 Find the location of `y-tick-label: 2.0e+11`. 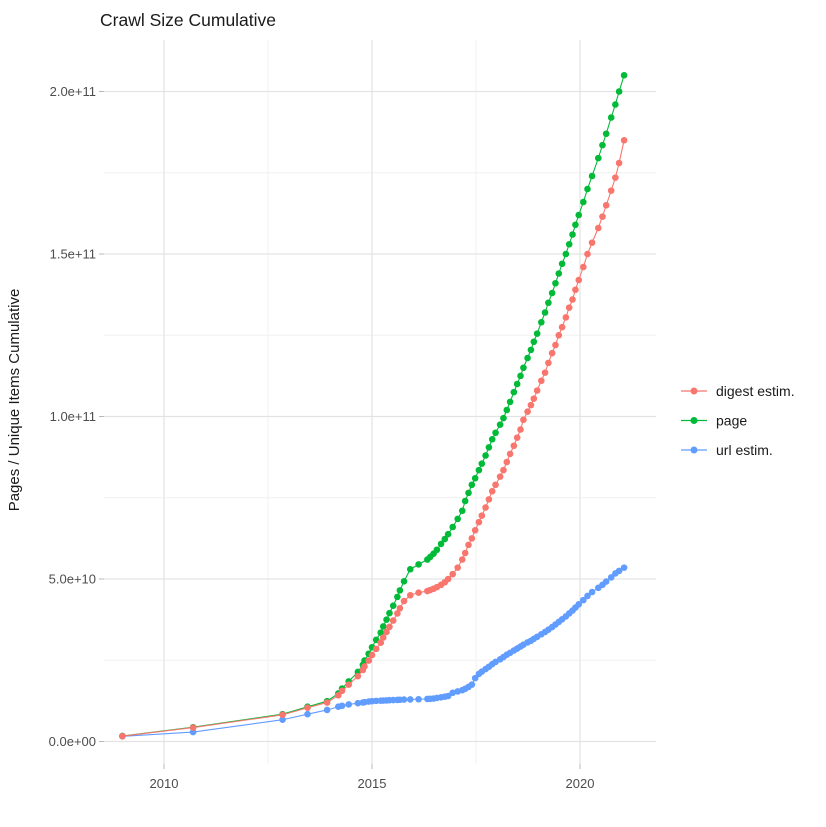

y-tick-label: 2.0e+11 is located at coordinates (73, 91).